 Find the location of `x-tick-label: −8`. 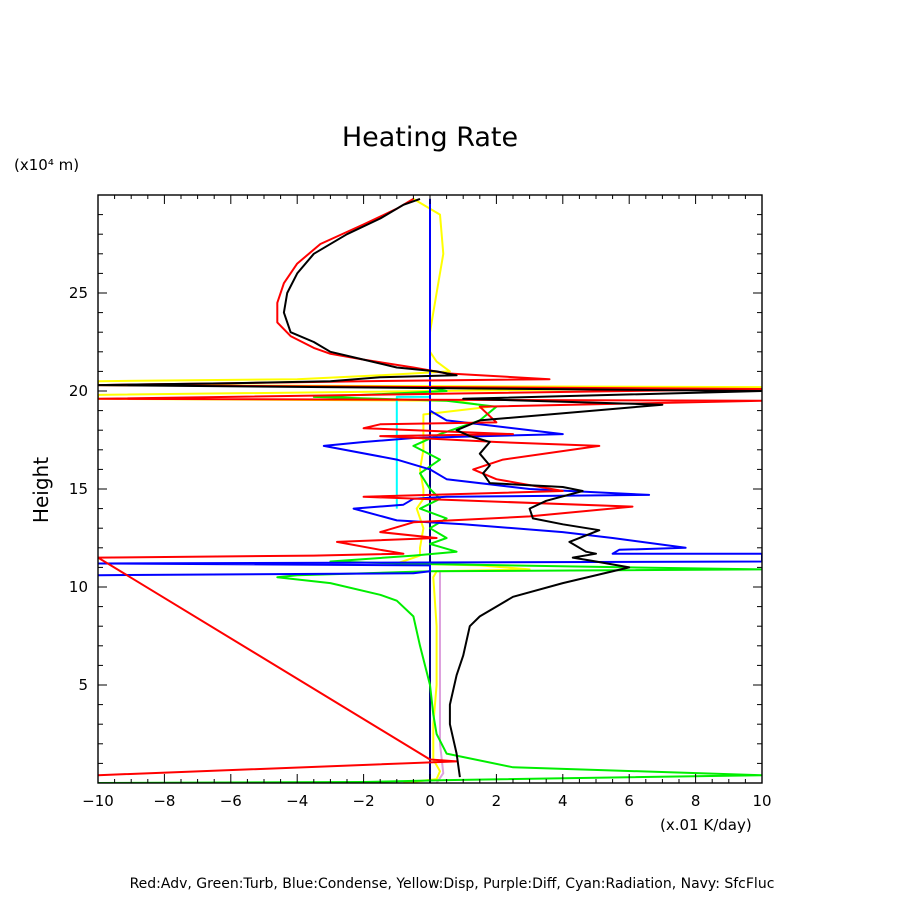

x-tick-label: −8 is located at coordinates (164, 801).